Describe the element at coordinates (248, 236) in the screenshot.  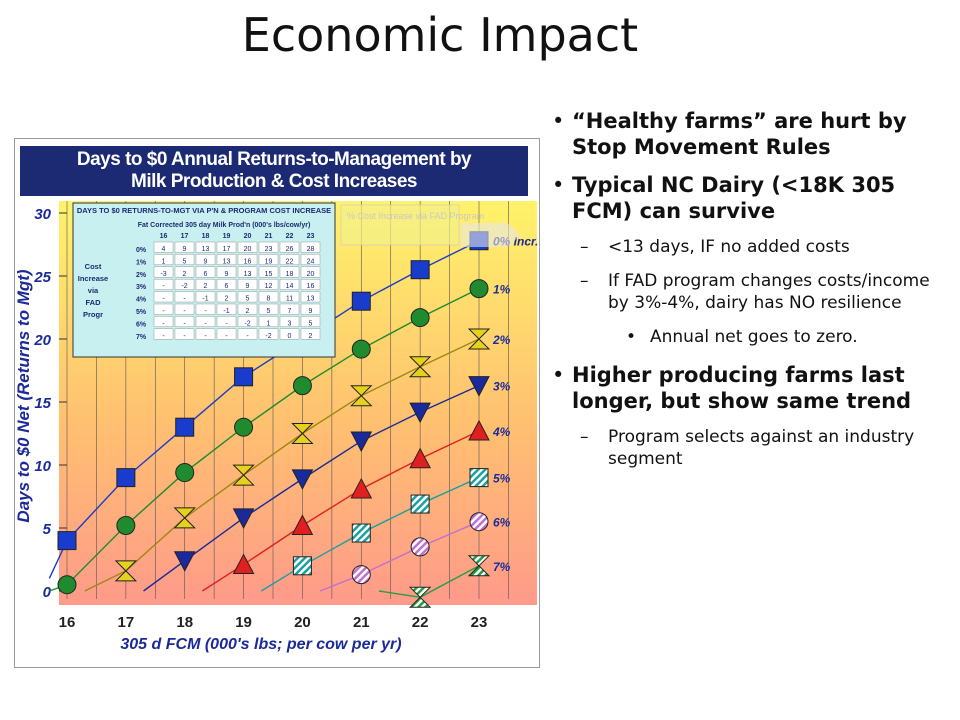
I see `inset-column-header: 20` at that location.